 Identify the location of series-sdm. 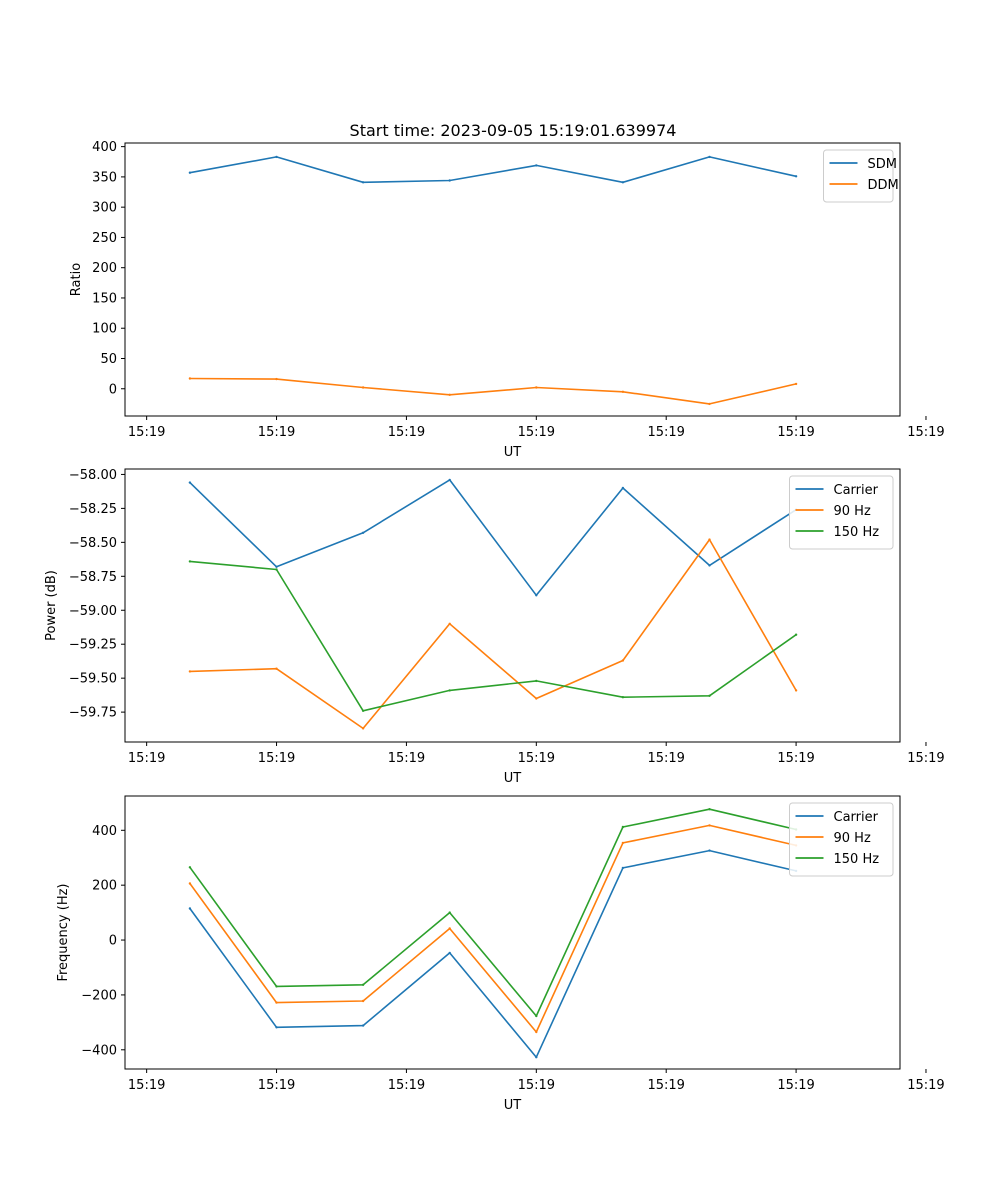
(493, 169).